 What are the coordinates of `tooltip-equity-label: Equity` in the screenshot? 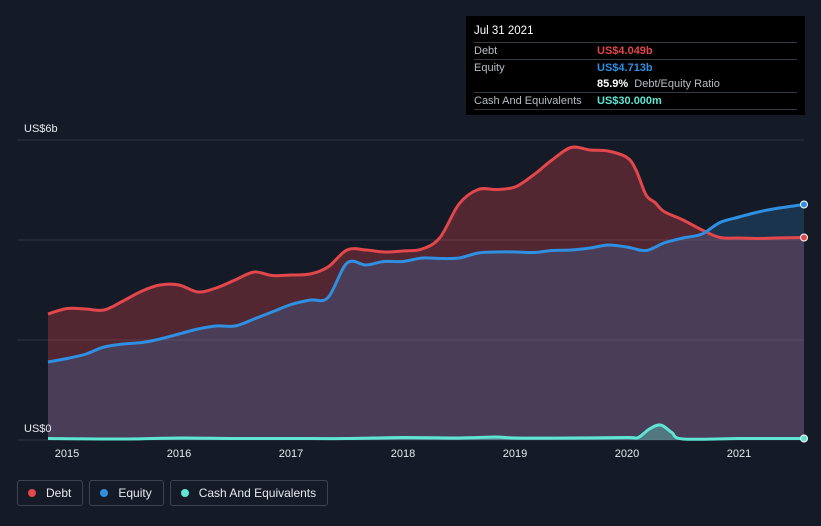 It's located at (489, 68).